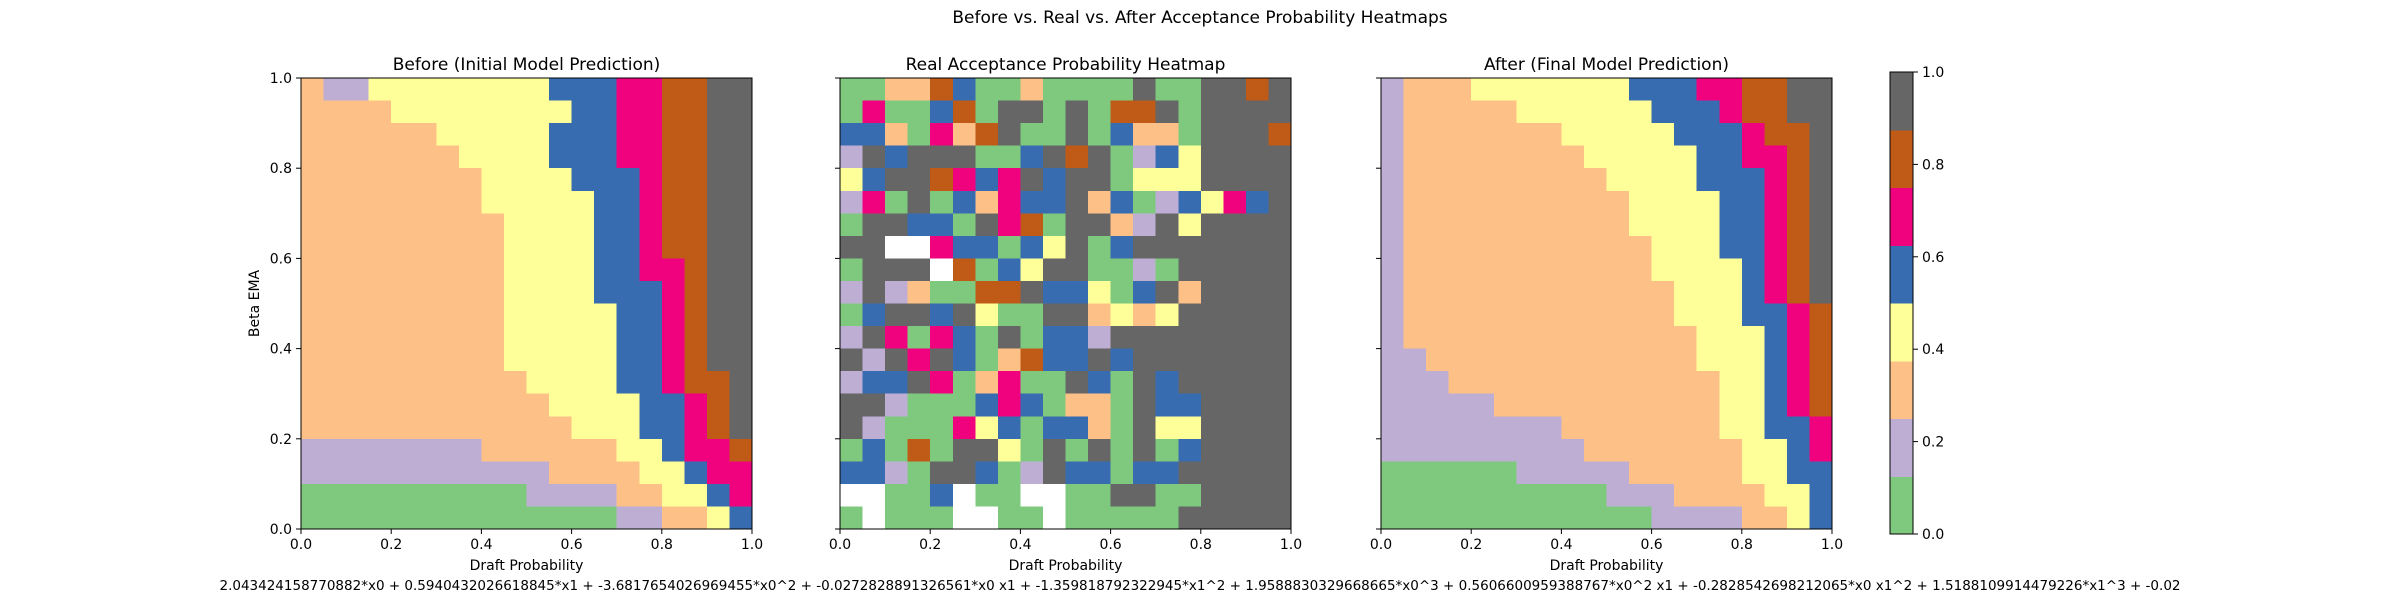 The width and height of the screenshot is (2400, 600). What do you see at coordinates (281, 350) in the screenshot?
I see `y-tick-label: 0.4` at bounding box center [281, 350].